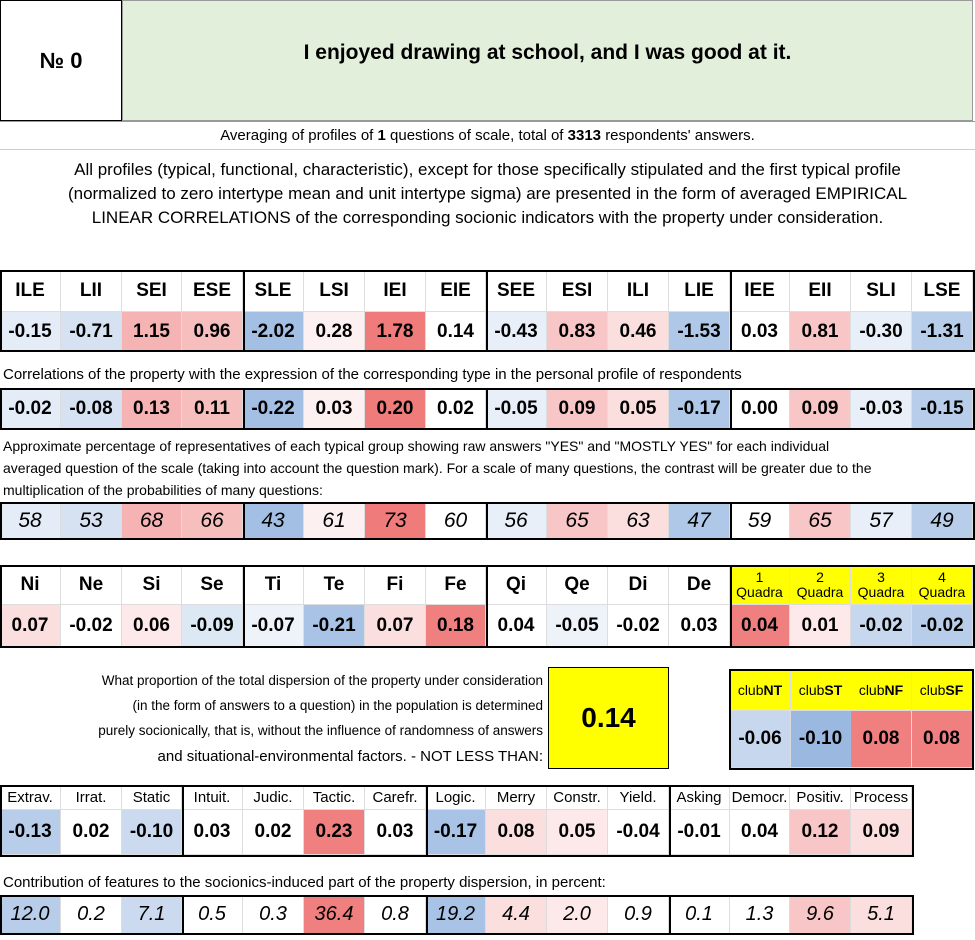 The height and width of the screenshot is (940, 975). I want to click on club-name: NT, so click(773, 690).